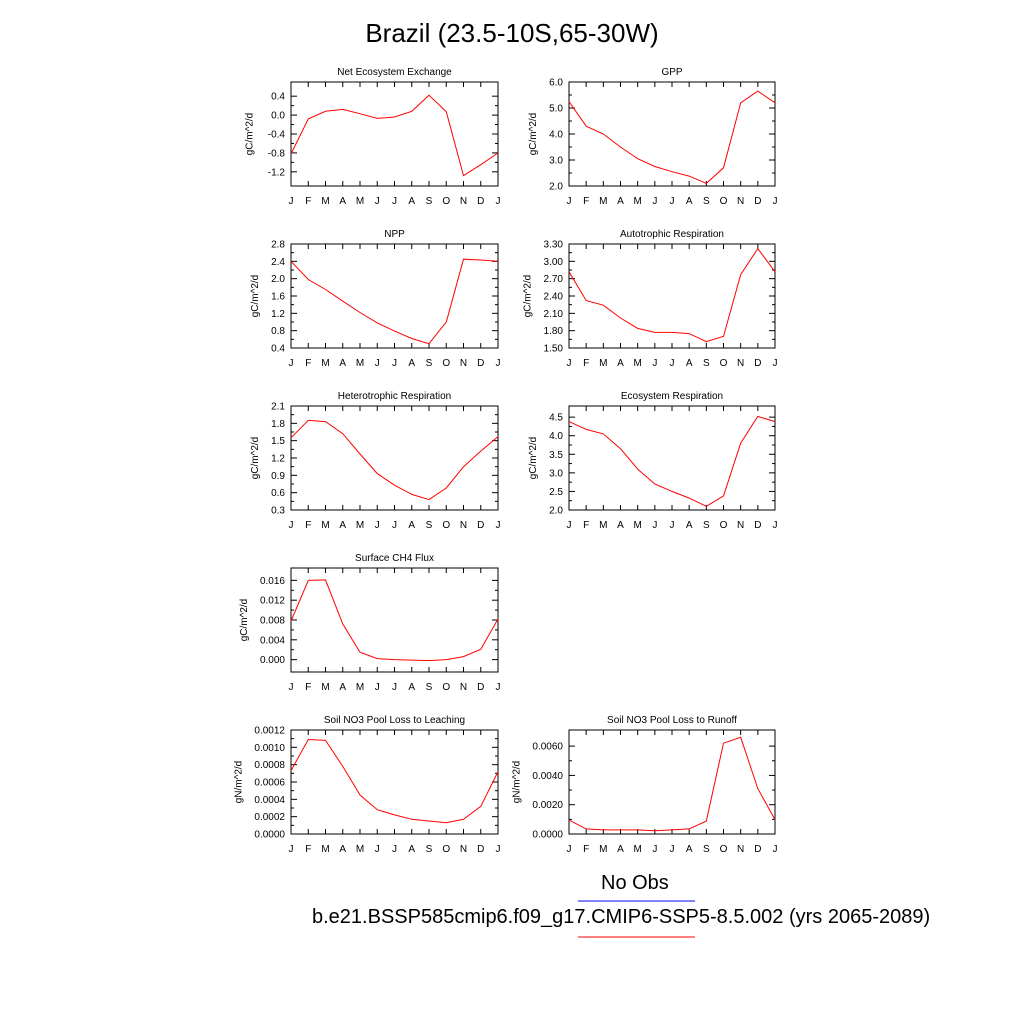 The image size is (1024, 1024). What do you see at coordinates (547, 805) in the screenshot?
I see `y-tick-label: 0.0020` at bounding box center [547, 805].